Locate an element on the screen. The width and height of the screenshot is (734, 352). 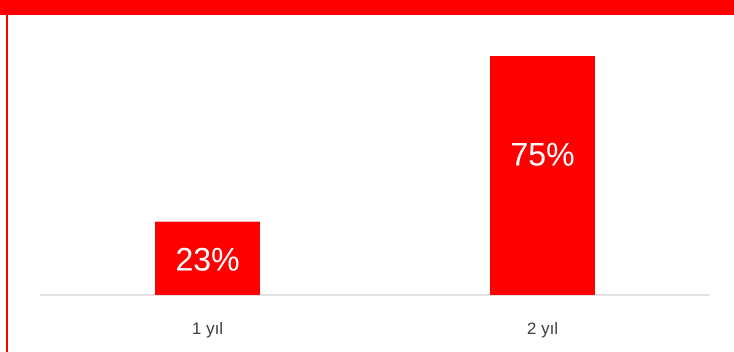
x-tick-label-2: 2 yıl is located at coordinates (542, 328).